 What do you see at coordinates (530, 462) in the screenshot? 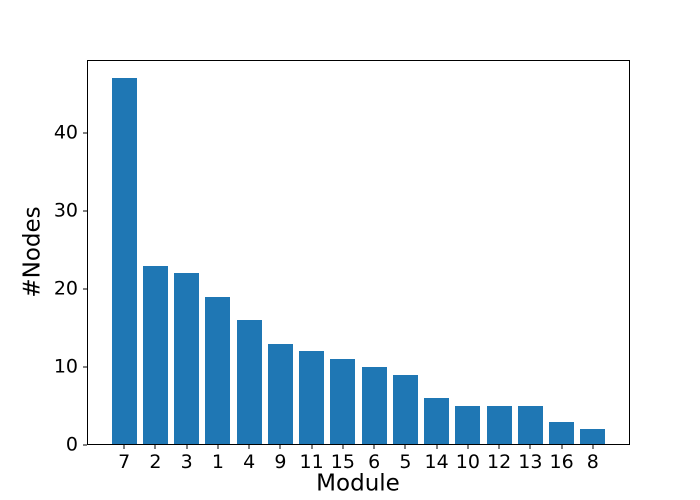
I see `x-tick-label: 13` at bounding box center [530, 462].